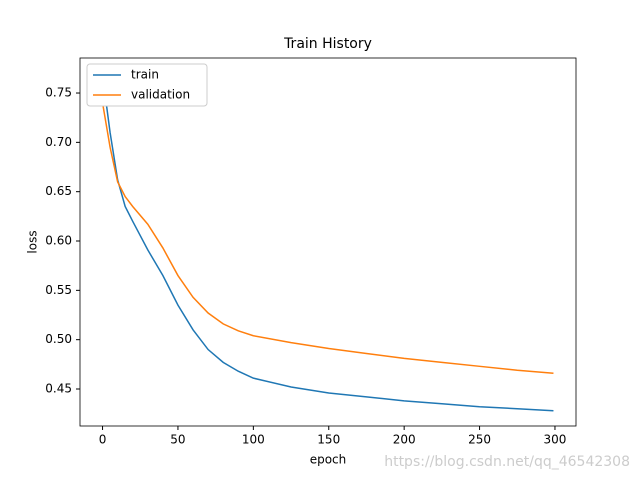 The width and height of the screenshot is (640, 480). I want to click on x-tick-label: 0, so click(103, 440).